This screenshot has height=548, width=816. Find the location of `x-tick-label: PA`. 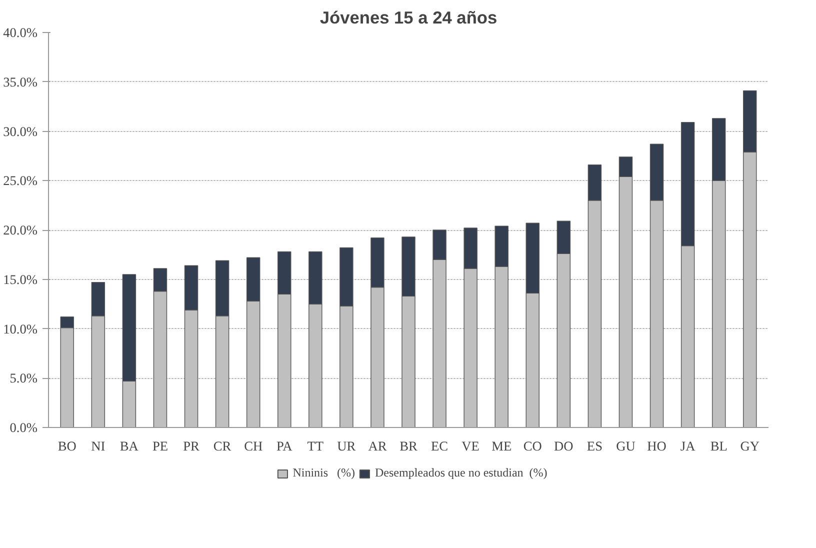

x-tick-label: PA is located at coordinates (284, 446).